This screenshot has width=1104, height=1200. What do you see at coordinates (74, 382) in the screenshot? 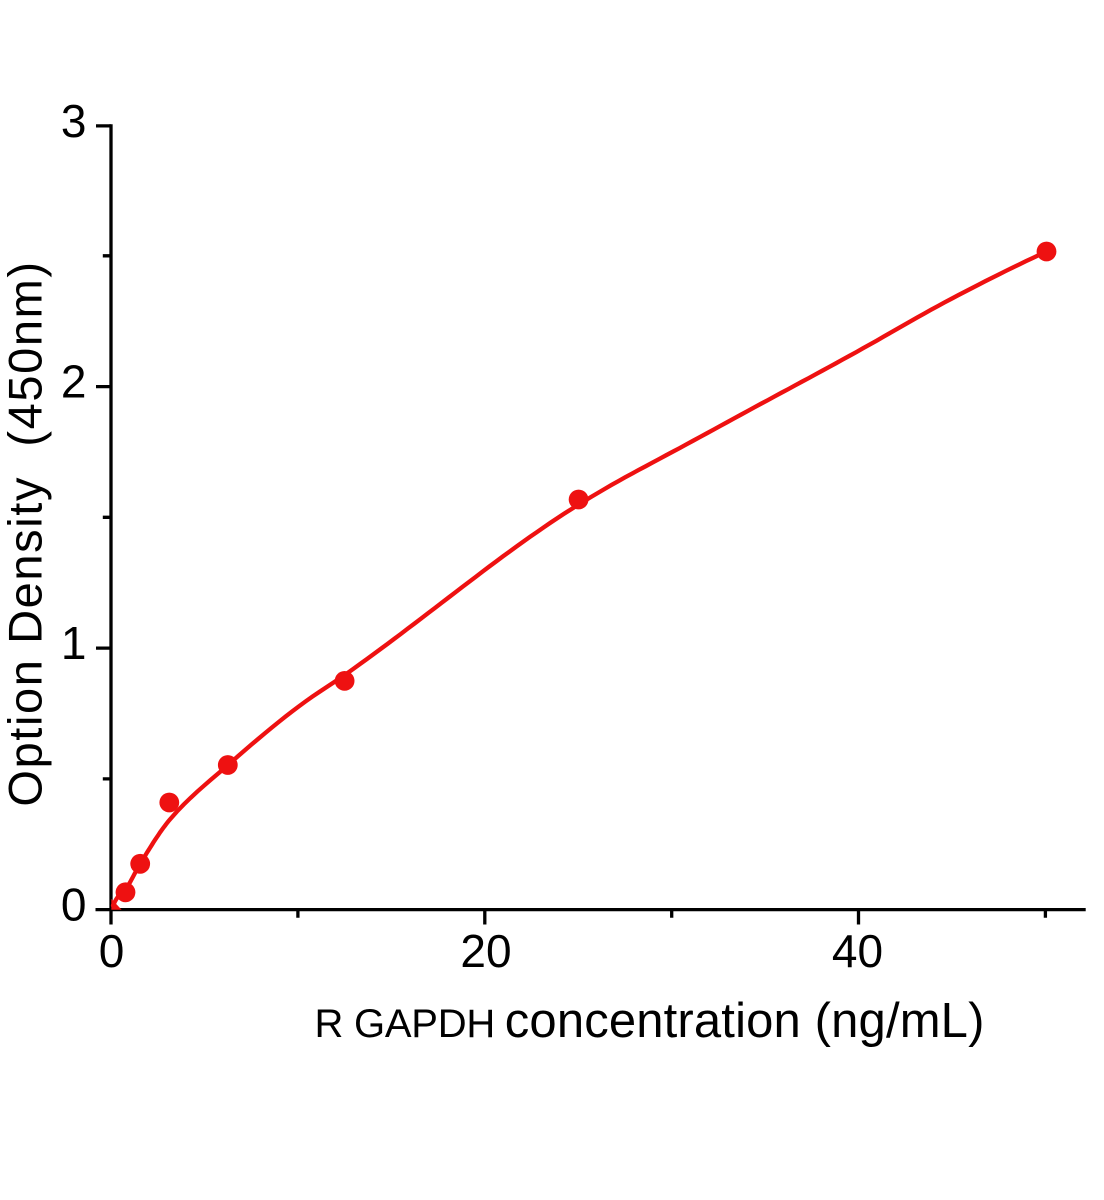
I see `svg-text: 2` at bounding box center [74, 382].